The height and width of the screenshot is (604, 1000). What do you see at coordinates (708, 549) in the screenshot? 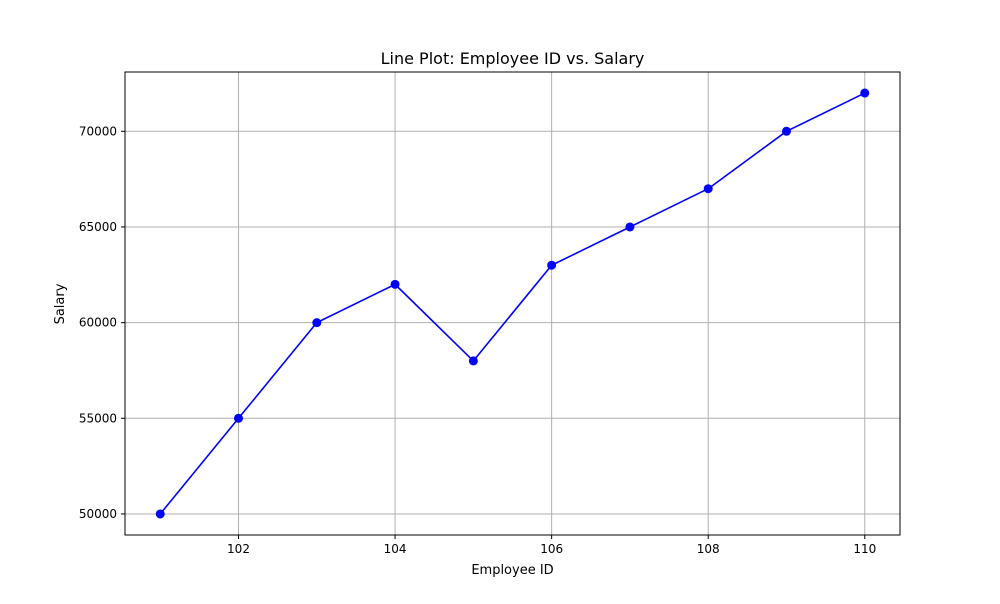
I see `x-tick-label: 108` at bounding box center [708, 549].